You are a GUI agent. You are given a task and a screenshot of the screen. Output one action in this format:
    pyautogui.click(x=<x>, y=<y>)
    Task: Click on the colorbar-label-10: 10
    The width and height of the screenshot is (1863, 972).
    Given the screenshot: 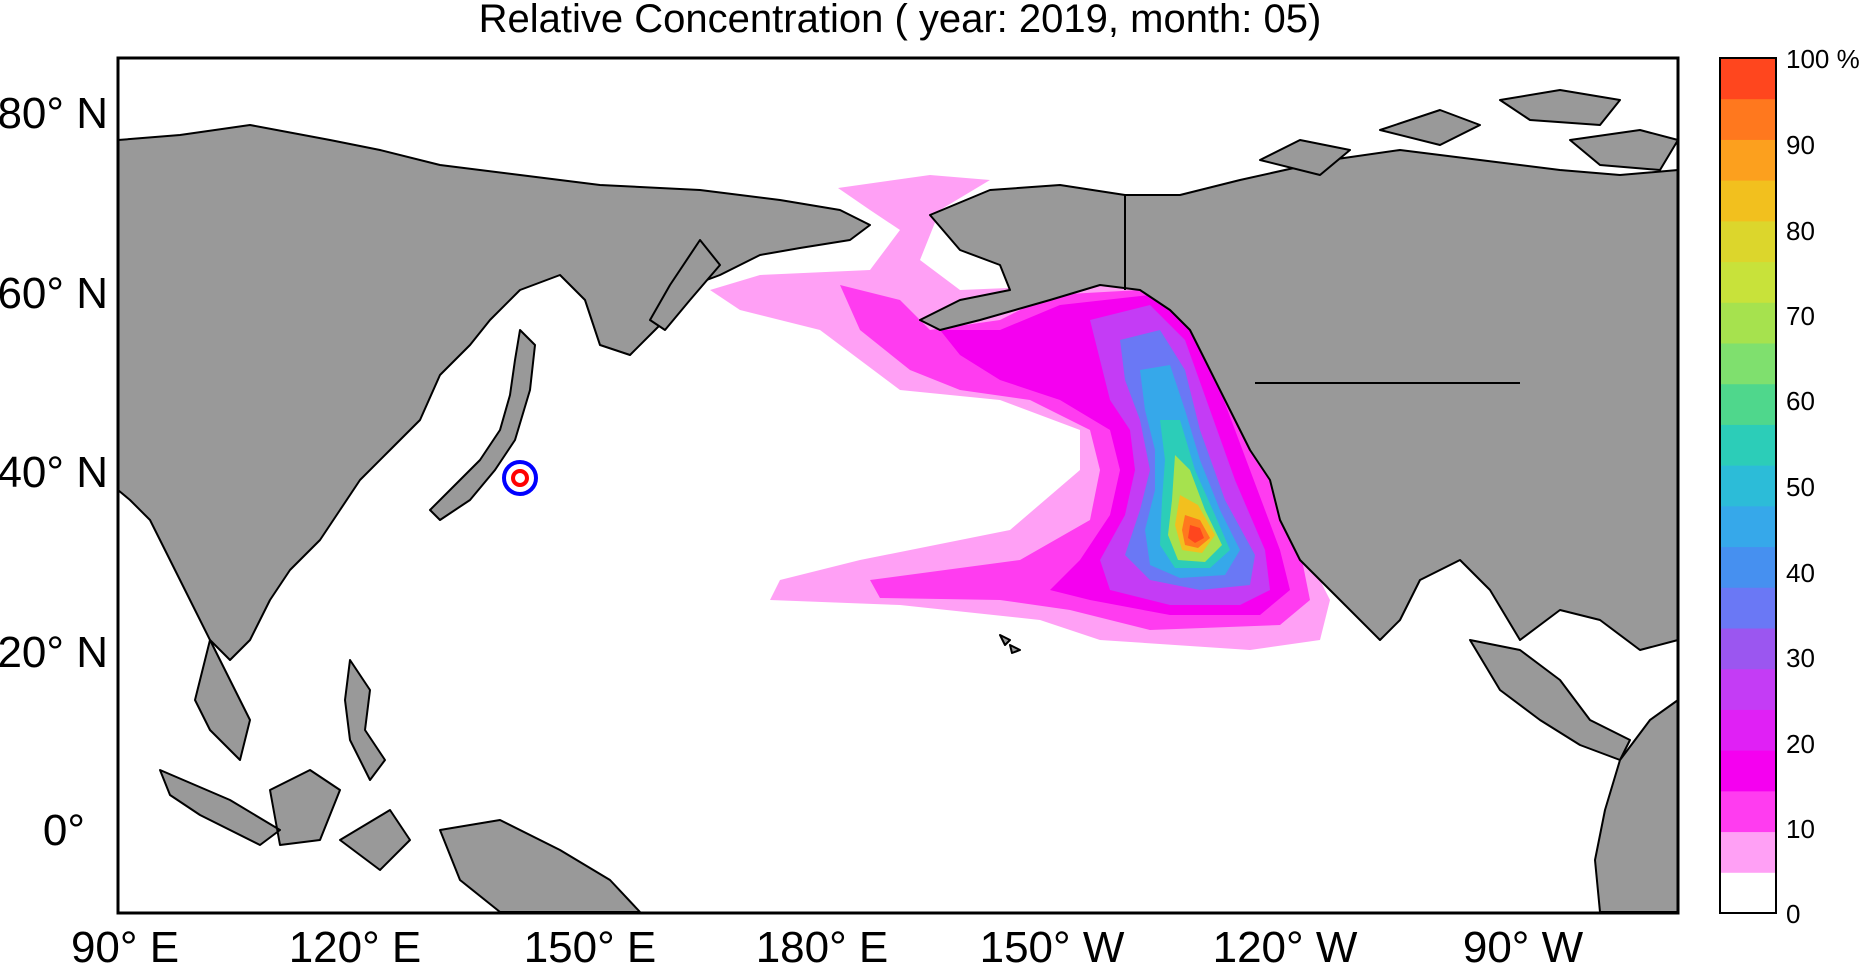 What is the action you would take?
    pyautogui.click(x=1800, y=829)
    